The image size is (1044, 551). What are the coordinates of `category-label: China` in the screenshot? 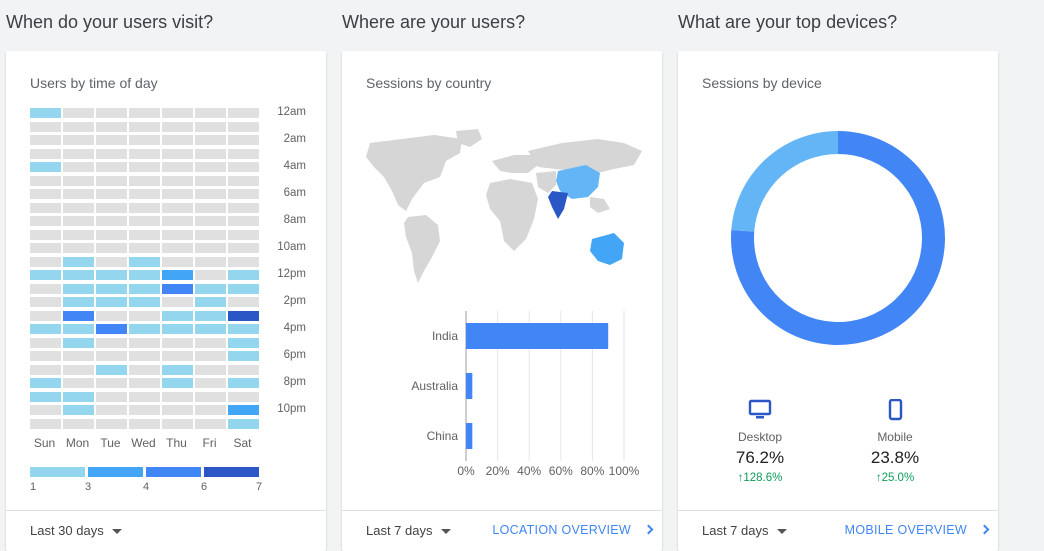 It's located at (443, 436).